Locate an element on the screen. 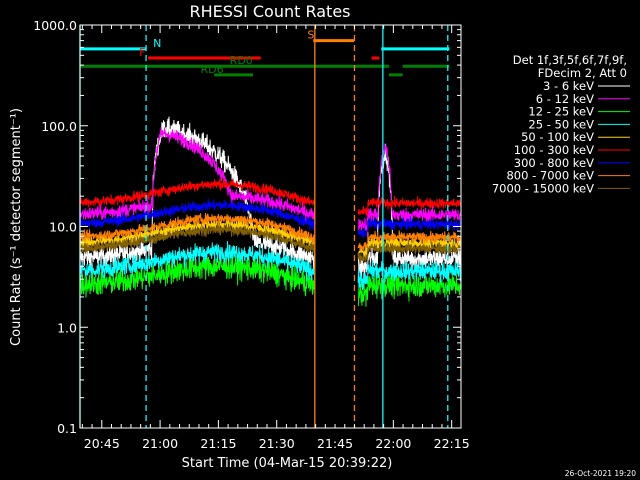  flag-label-rd6: RD6 is located at coordinates (212, 69).